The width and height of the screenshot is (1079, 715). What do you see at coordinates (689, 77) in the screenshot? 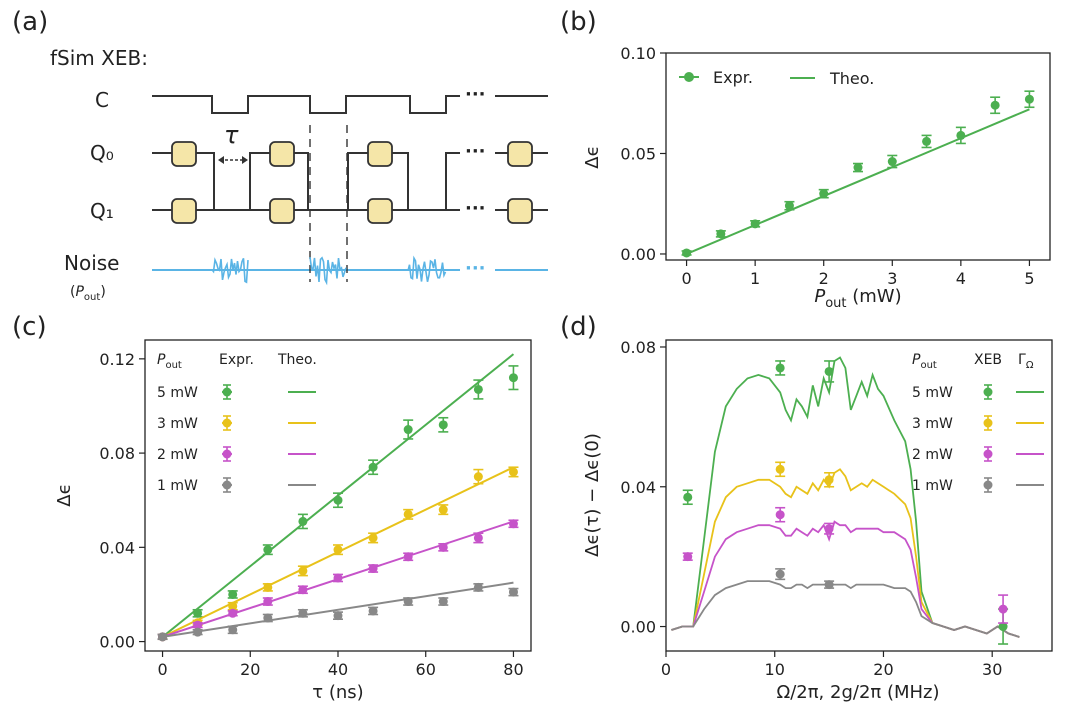
I see `legend-b-expr-marker` at bounding box center [689, 77].